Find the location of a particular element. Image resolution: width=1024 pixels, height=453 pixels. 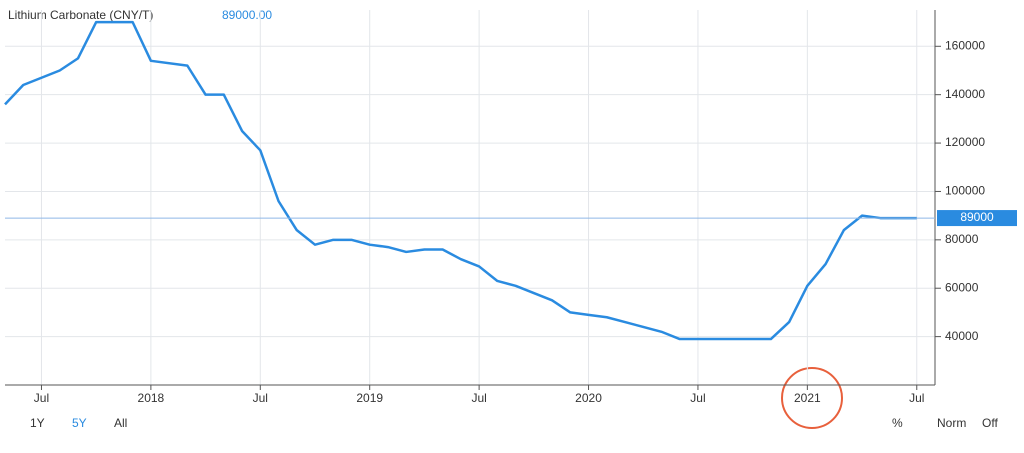

y-tick-label: 100000 is located at coordinates (965, 191).